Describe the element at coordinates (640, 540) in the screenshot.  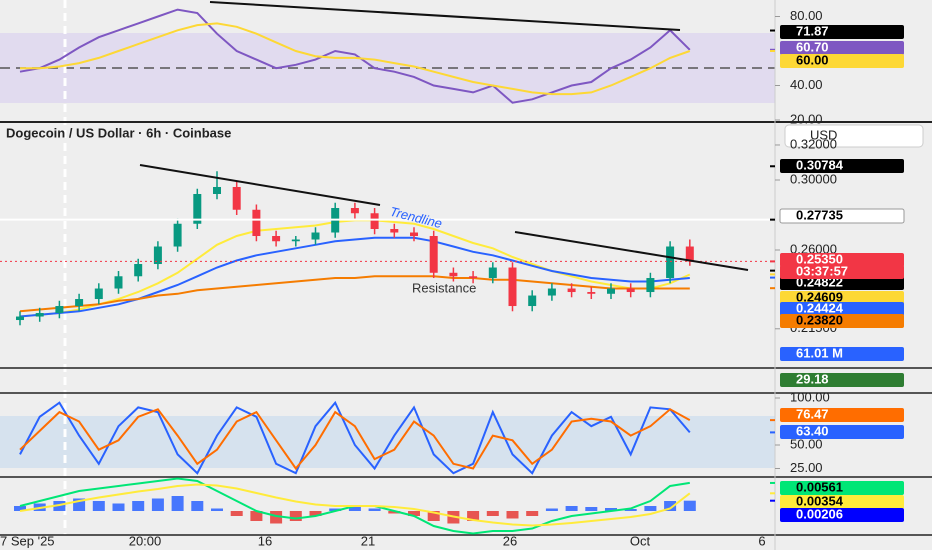
I see `x-tick-label: Oct` at that location.